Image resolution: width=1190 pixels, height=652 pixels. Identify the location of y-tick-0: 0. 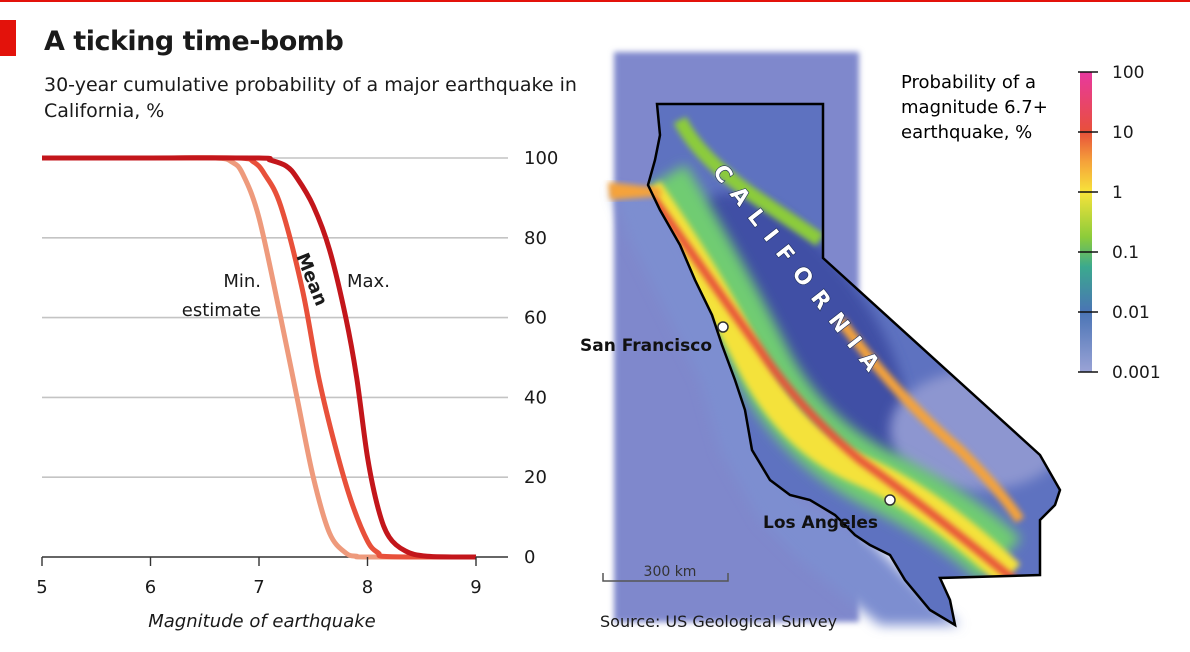
(529, 557).